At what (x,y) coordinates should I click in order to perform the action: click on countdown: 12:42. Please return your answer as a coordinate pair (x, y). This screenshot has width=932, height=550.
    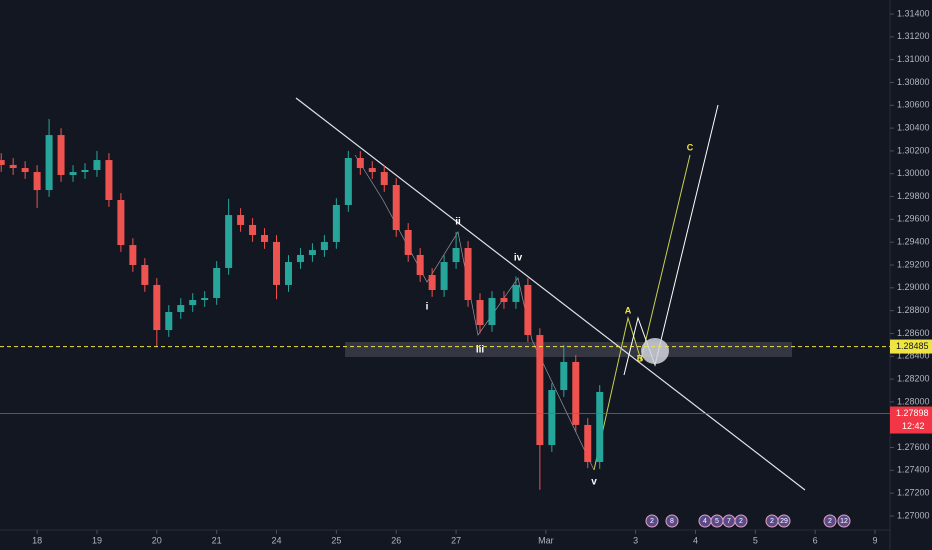
    Looking at the image, I should click on (913, 426).